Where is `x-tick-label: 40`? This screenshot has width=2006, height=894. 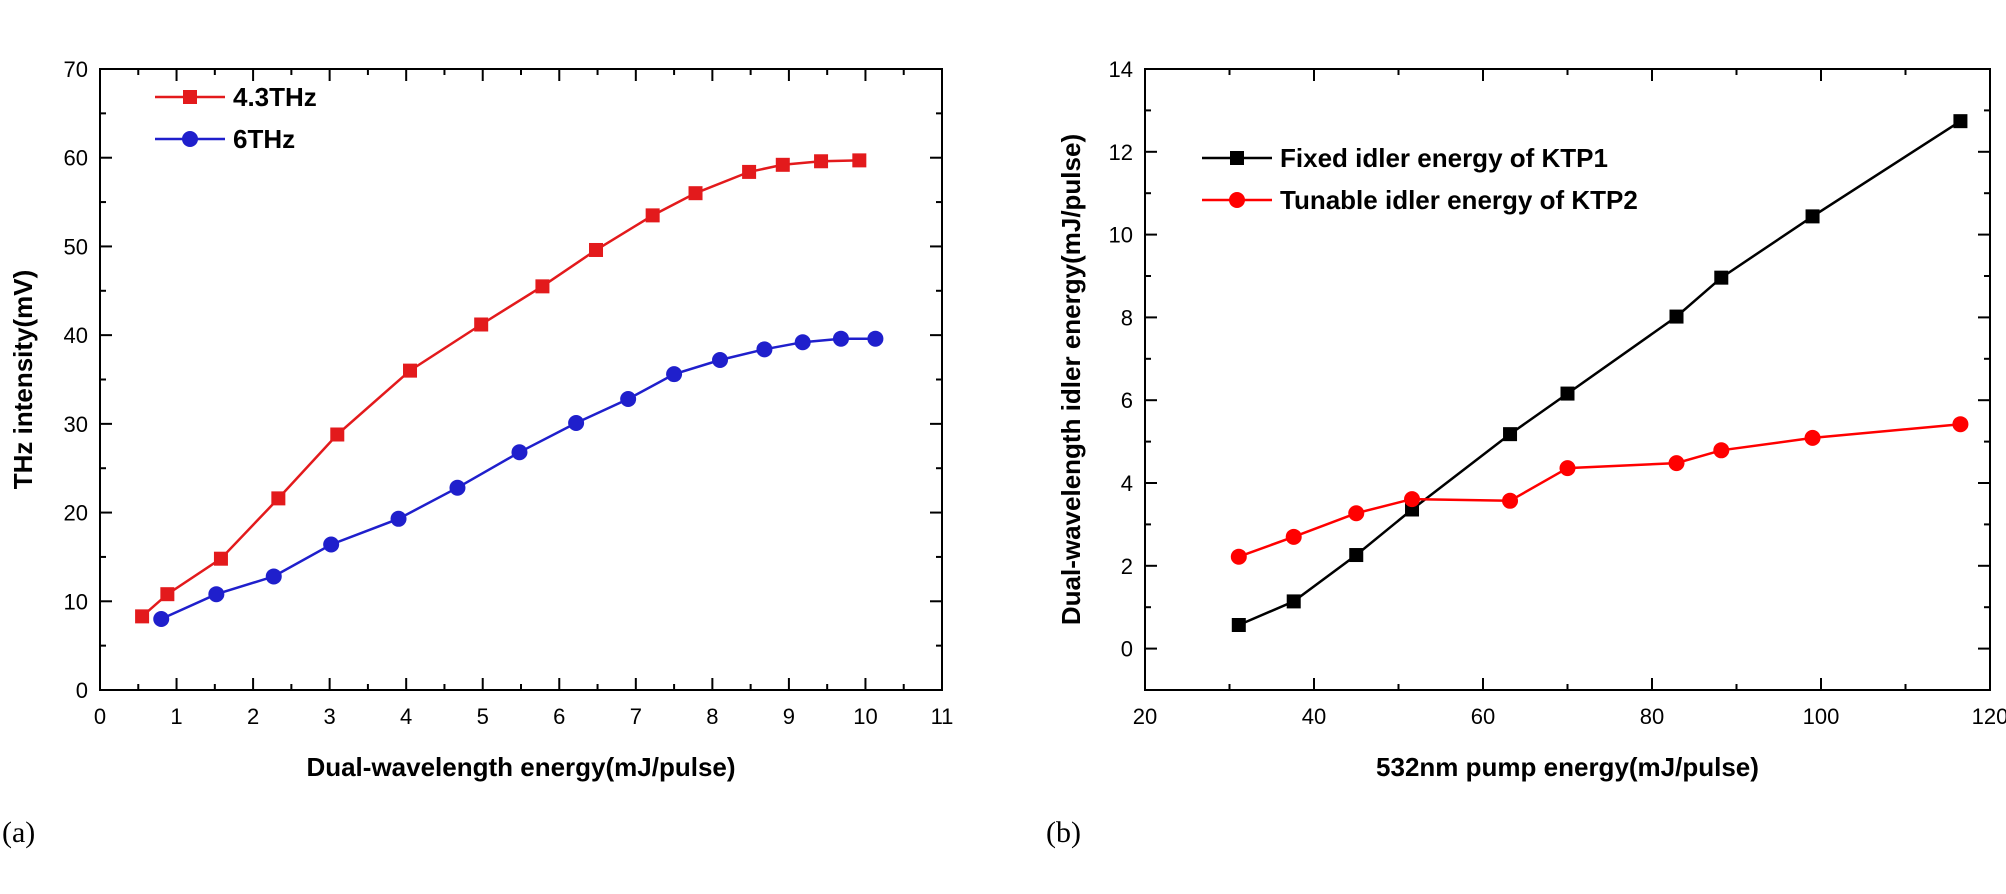 x-tick-label: 40 is located at coordinates (1314, 716).